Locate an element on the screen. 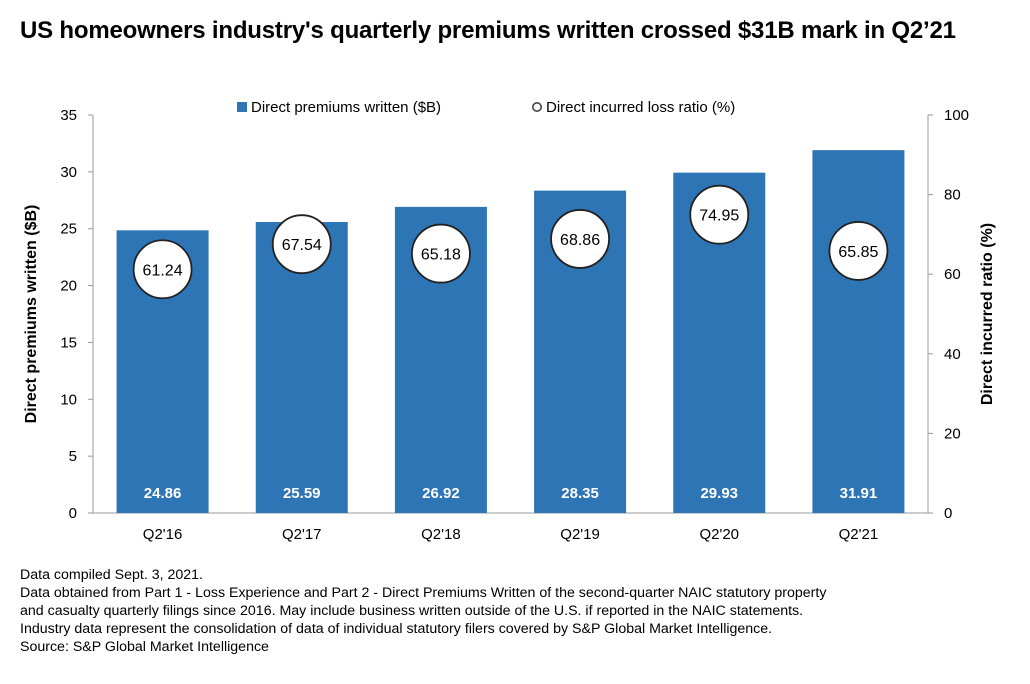  bar-value-label: 26.92 is located at coordinates (441, 493).